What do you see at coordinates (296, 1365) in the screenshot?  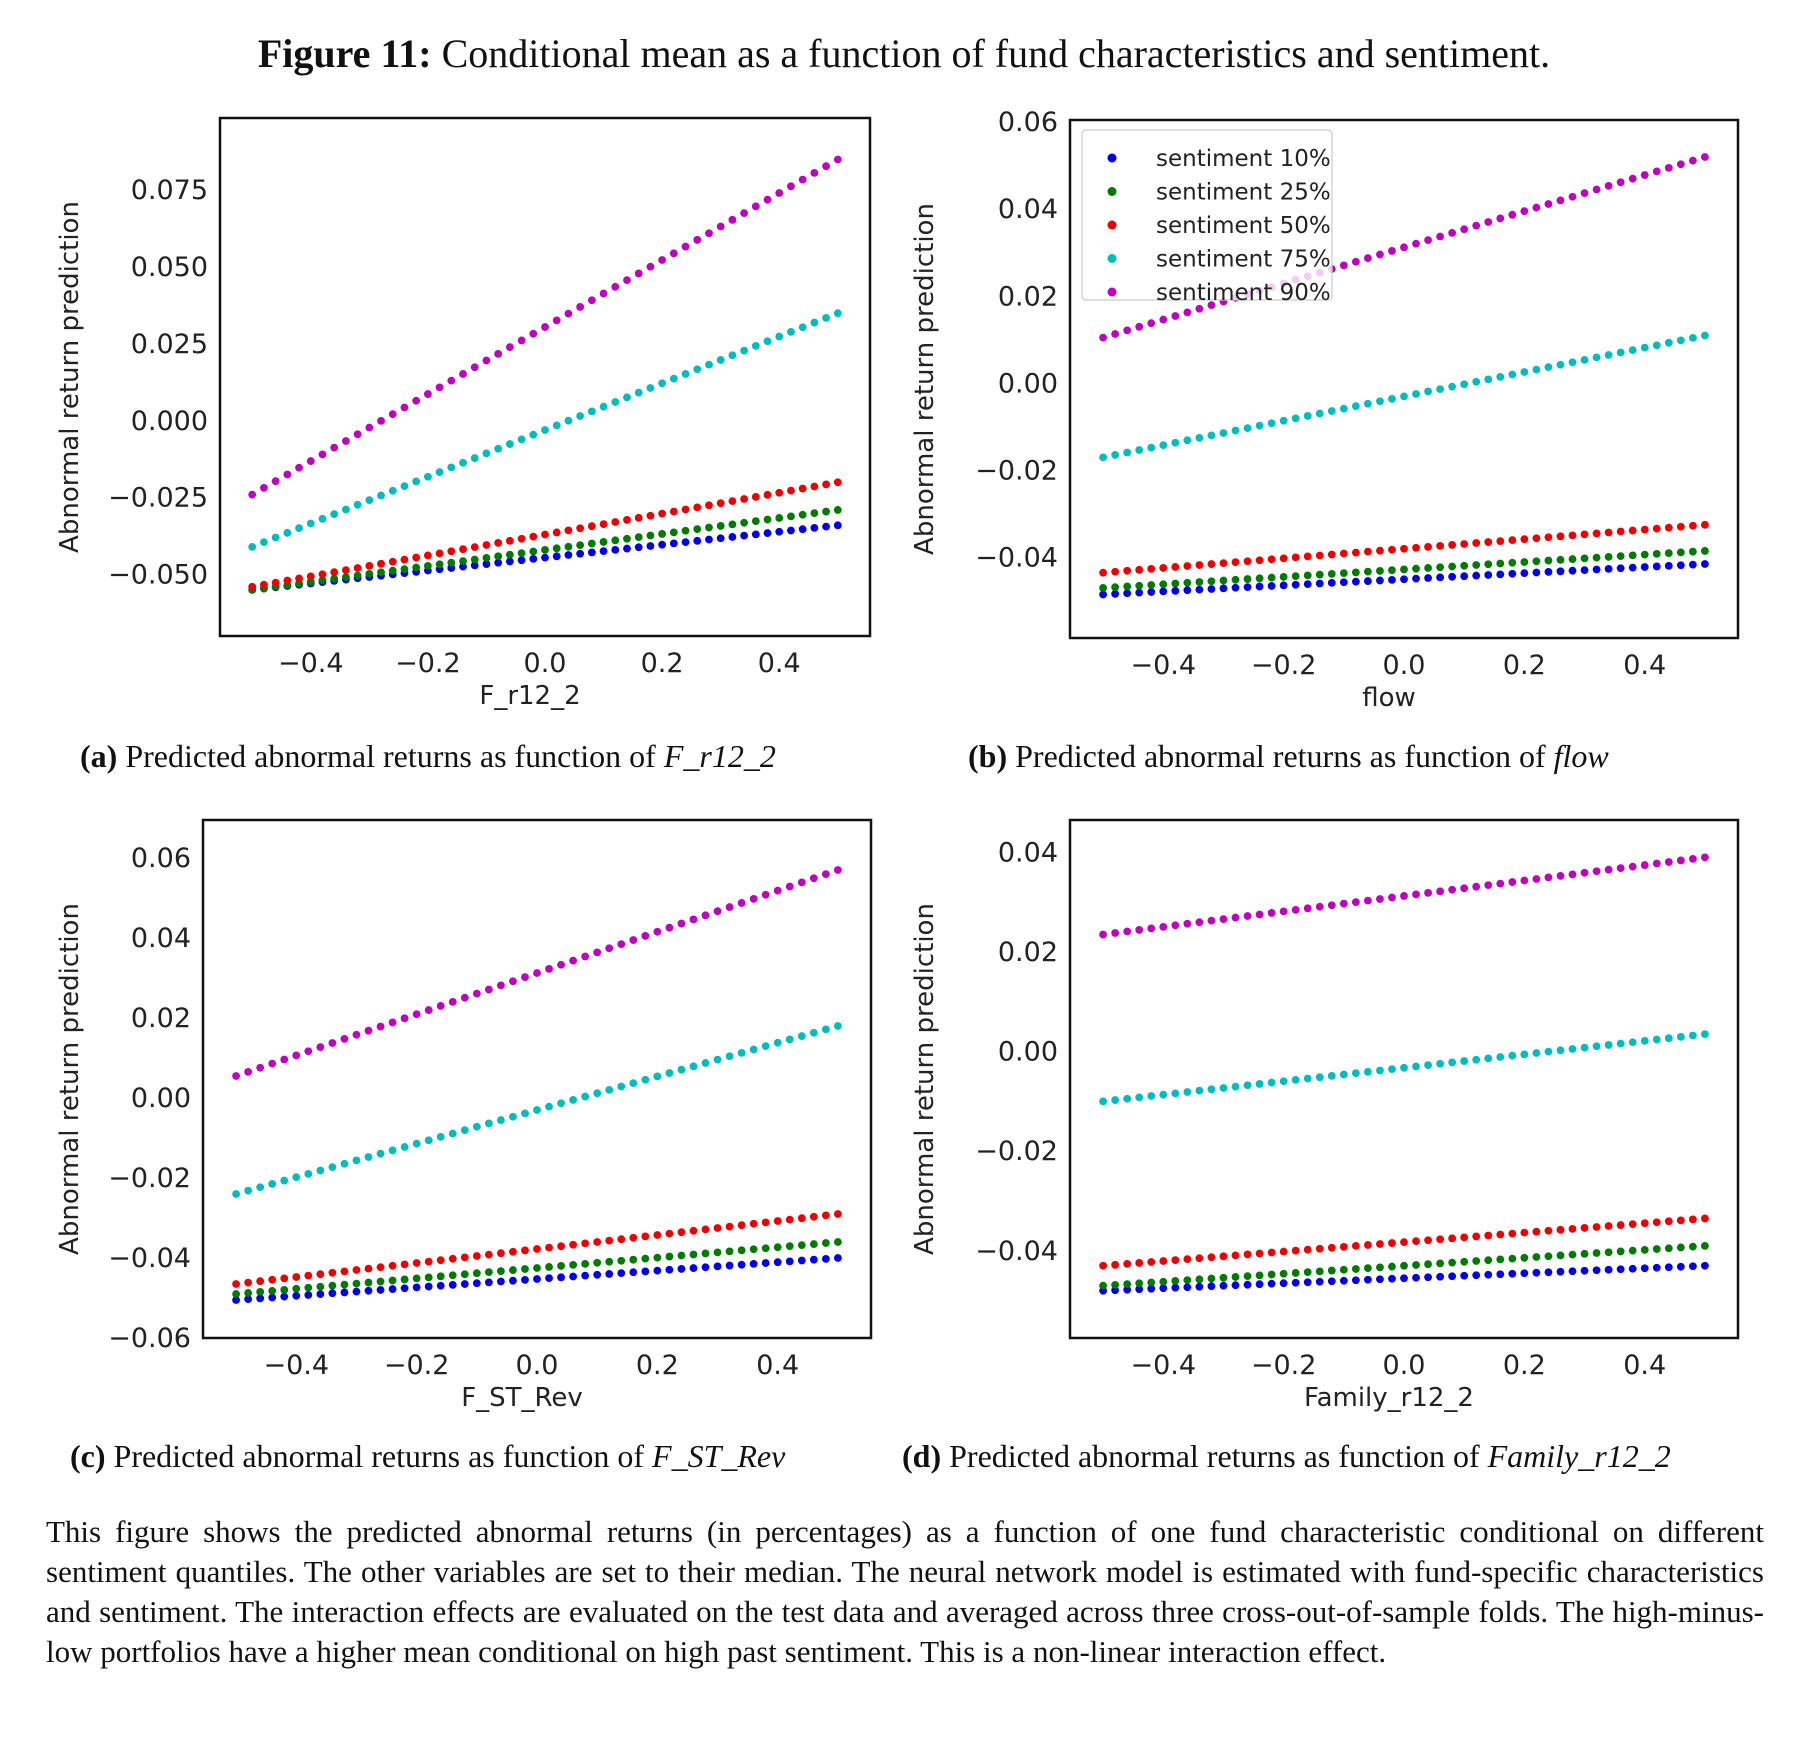 I see `x-tick-label: −0.4` at bounding box center [296, 1365].